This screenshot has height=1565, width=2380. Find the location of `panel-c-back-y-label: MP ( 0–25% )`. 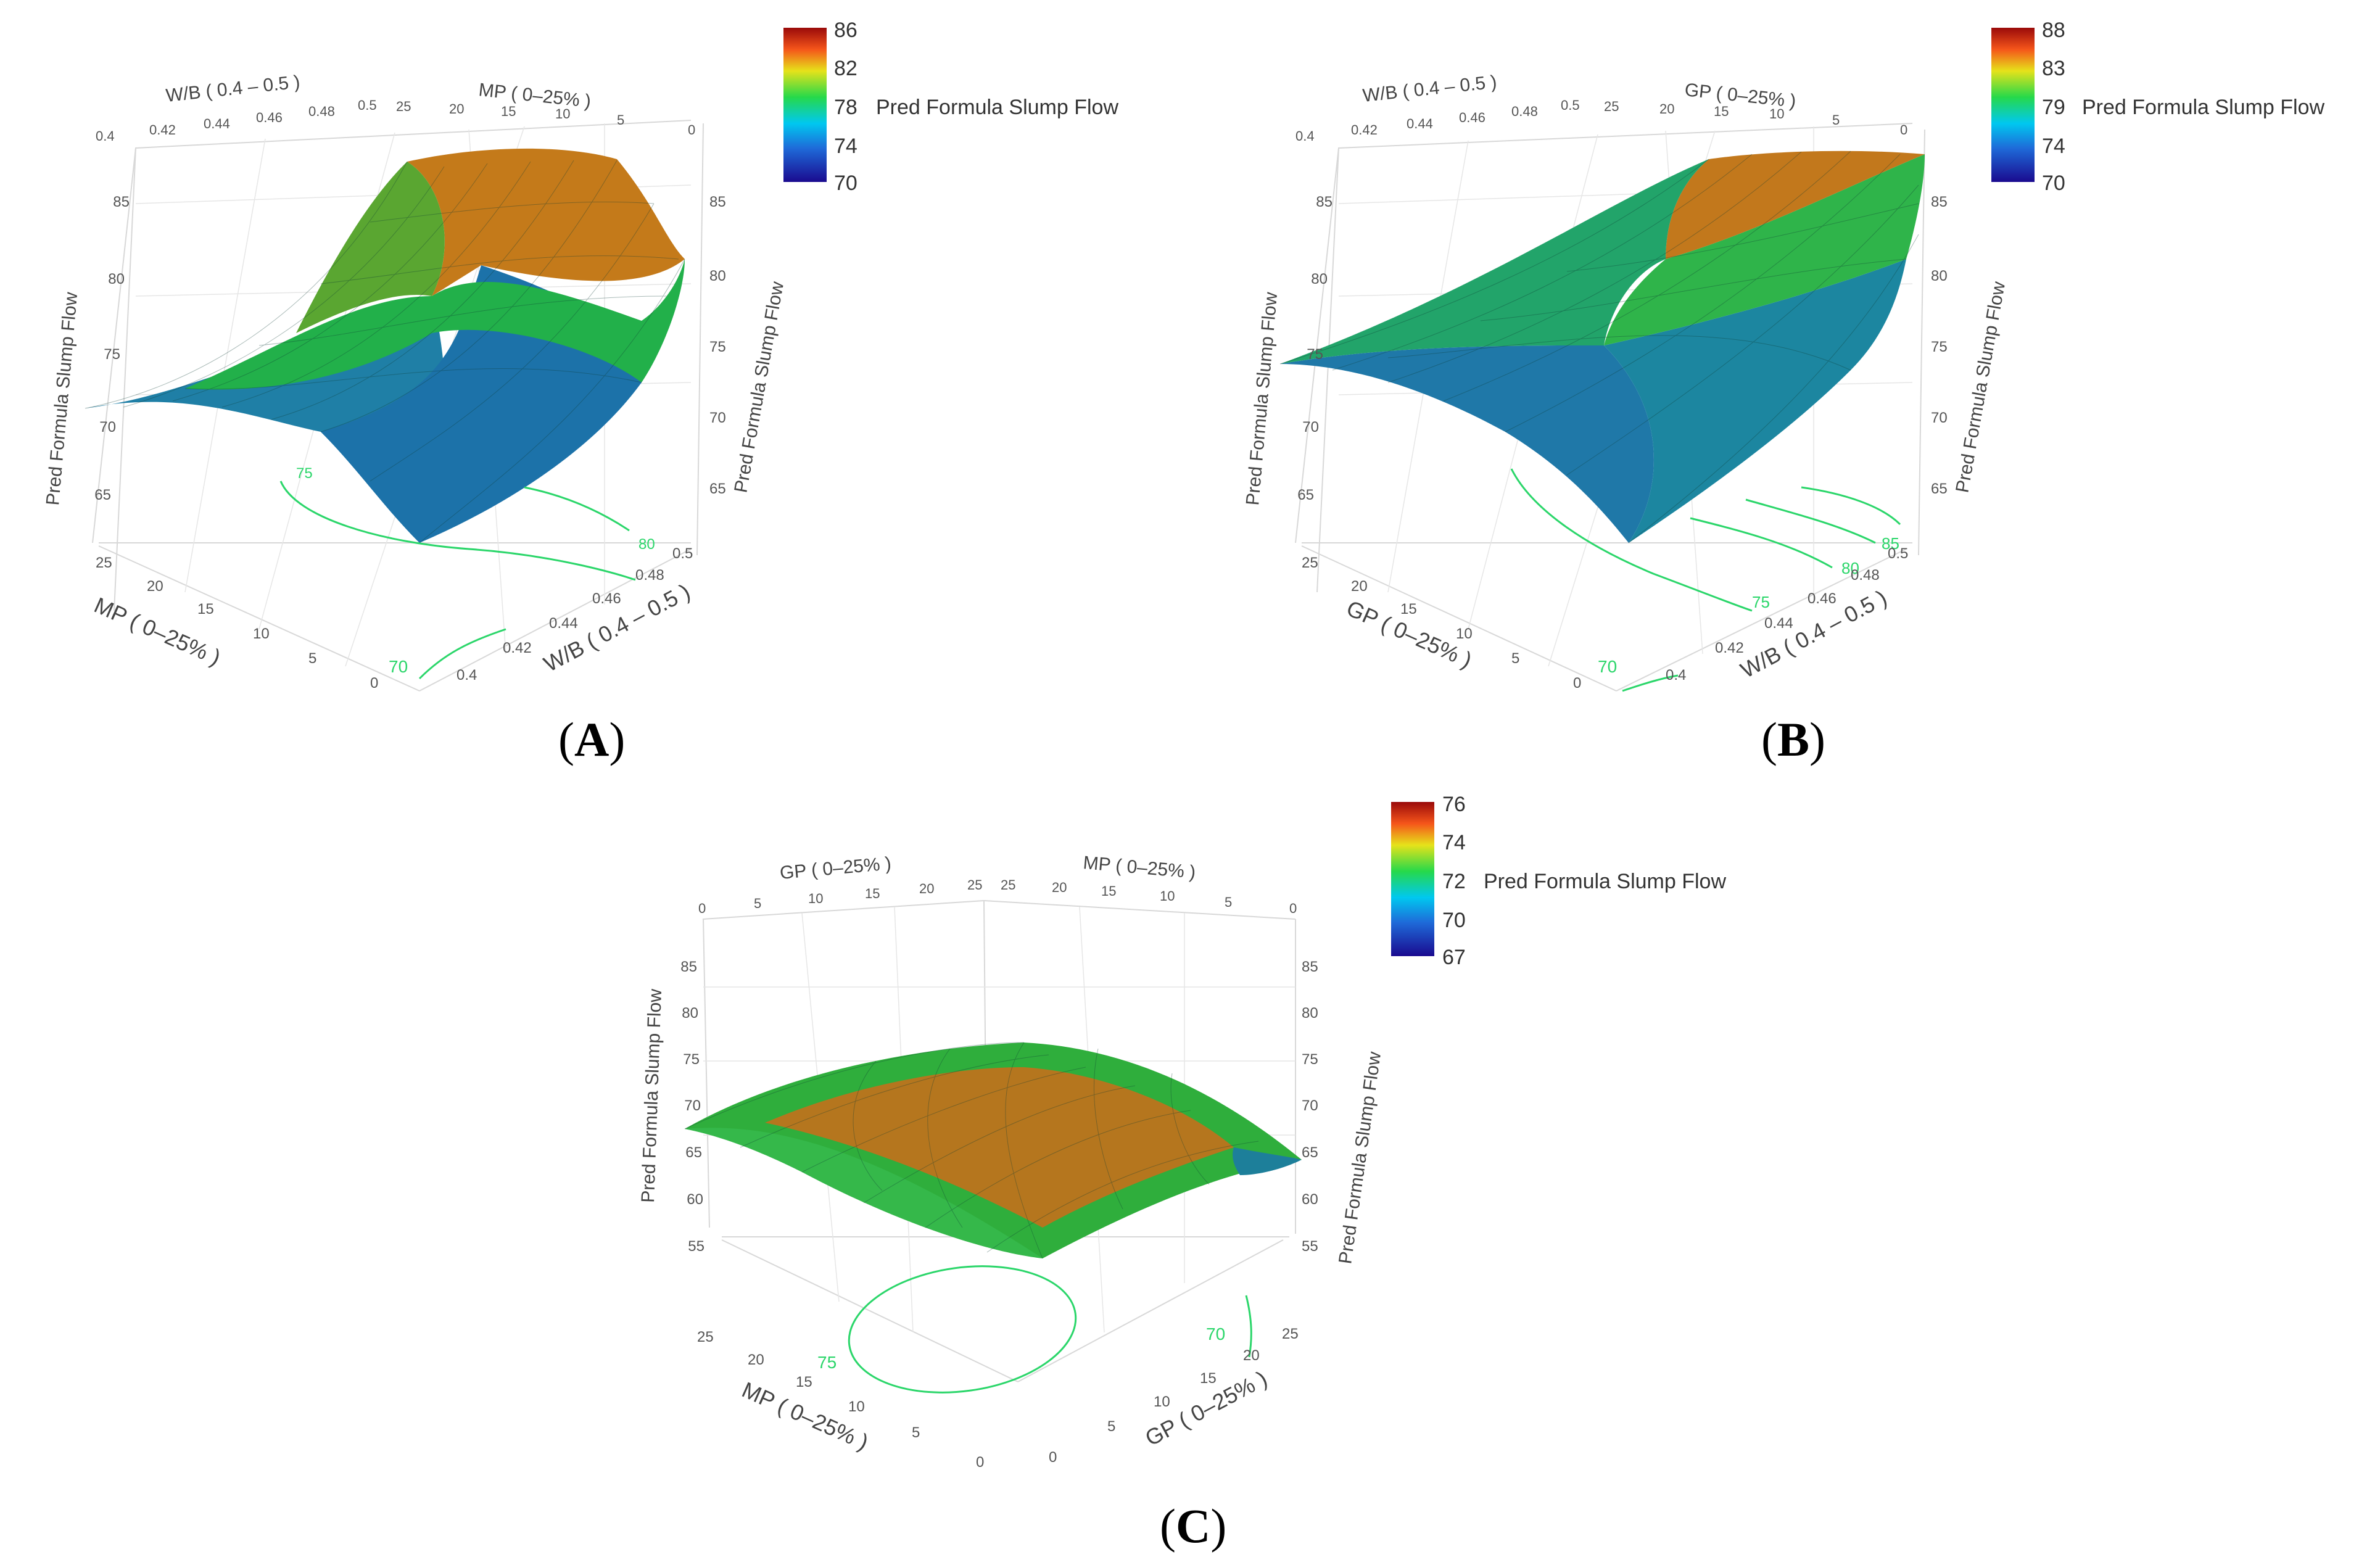

panel-c-back-y-label: MP ( 0–25% ) is located at coordinates (1139, 868).